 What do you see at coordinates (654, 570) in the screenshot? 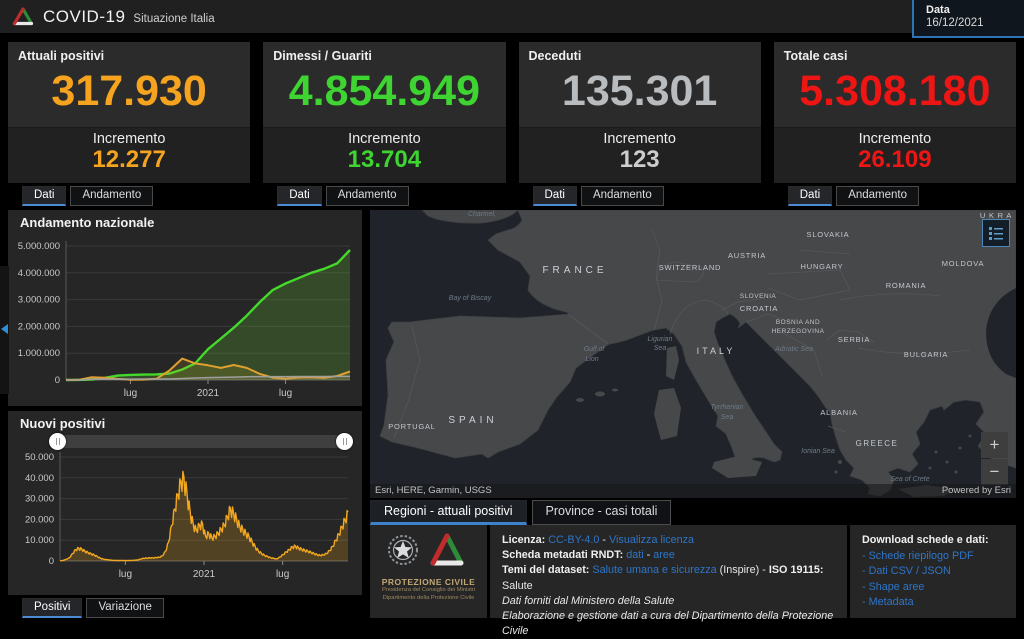
I see `salute-umana-link: Salute umana e sicurezza` at bounding box center [654, 570].